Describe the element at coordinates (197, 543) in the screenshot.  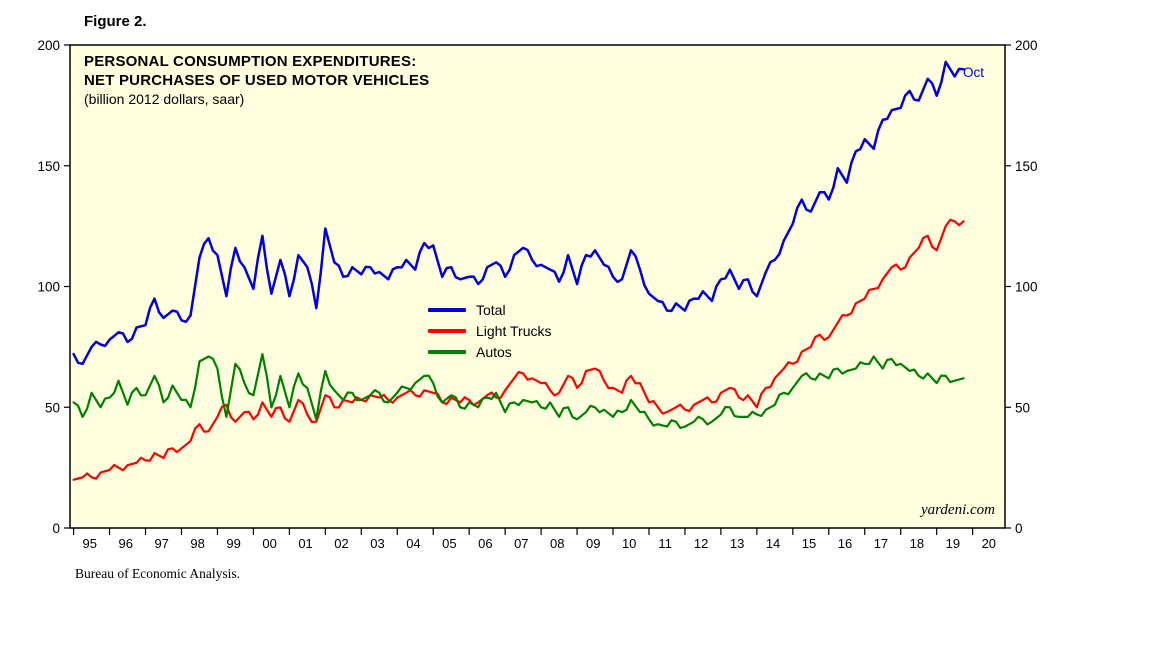
I see `svg-text: 98` at that location.